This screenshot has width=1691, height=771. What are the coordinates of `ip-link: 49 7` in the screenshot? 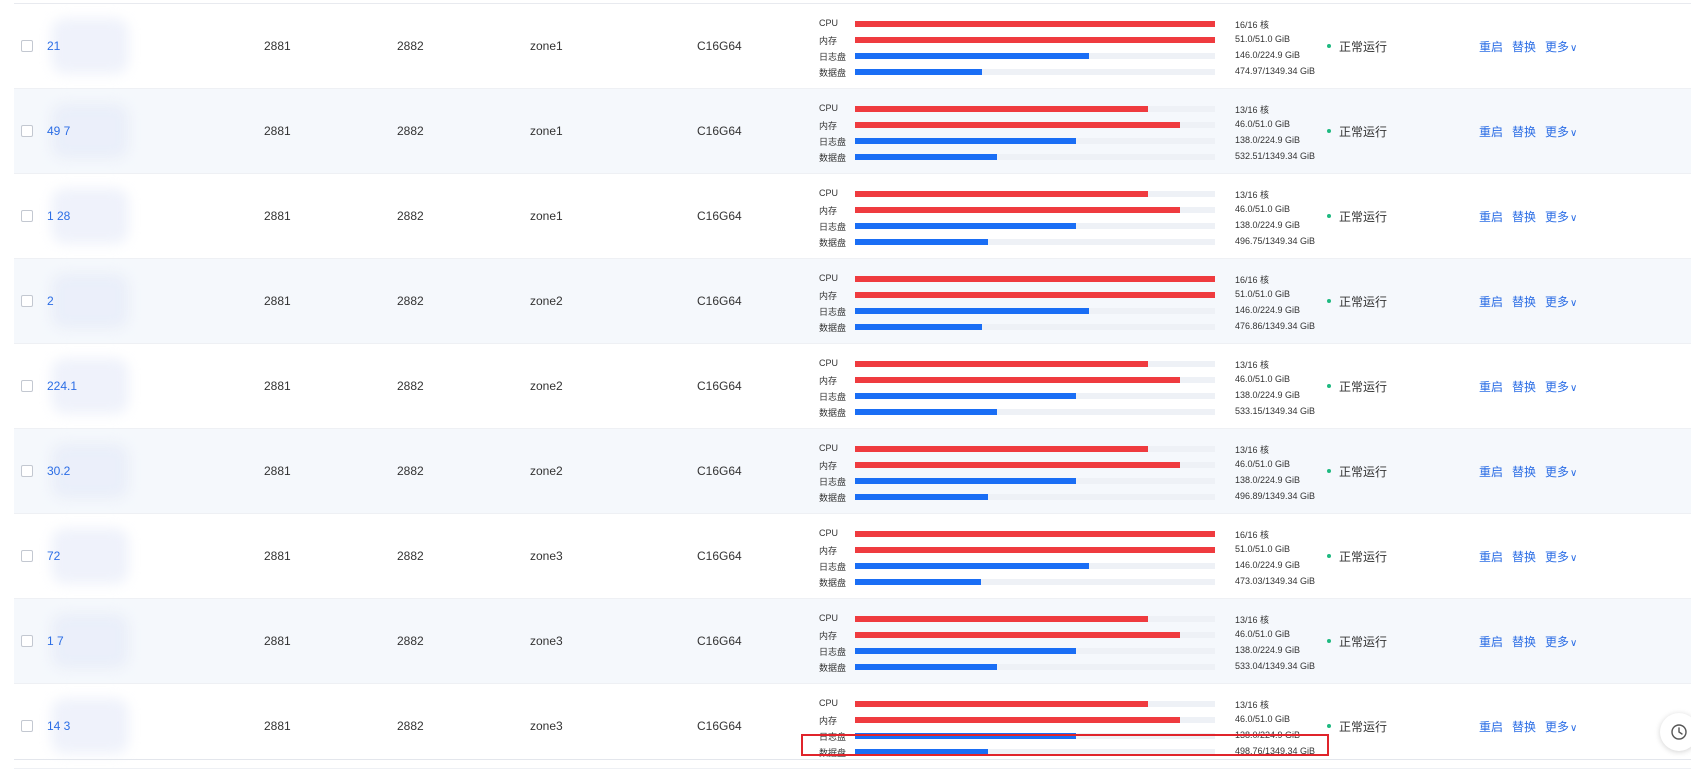 It's located at (97, 131).